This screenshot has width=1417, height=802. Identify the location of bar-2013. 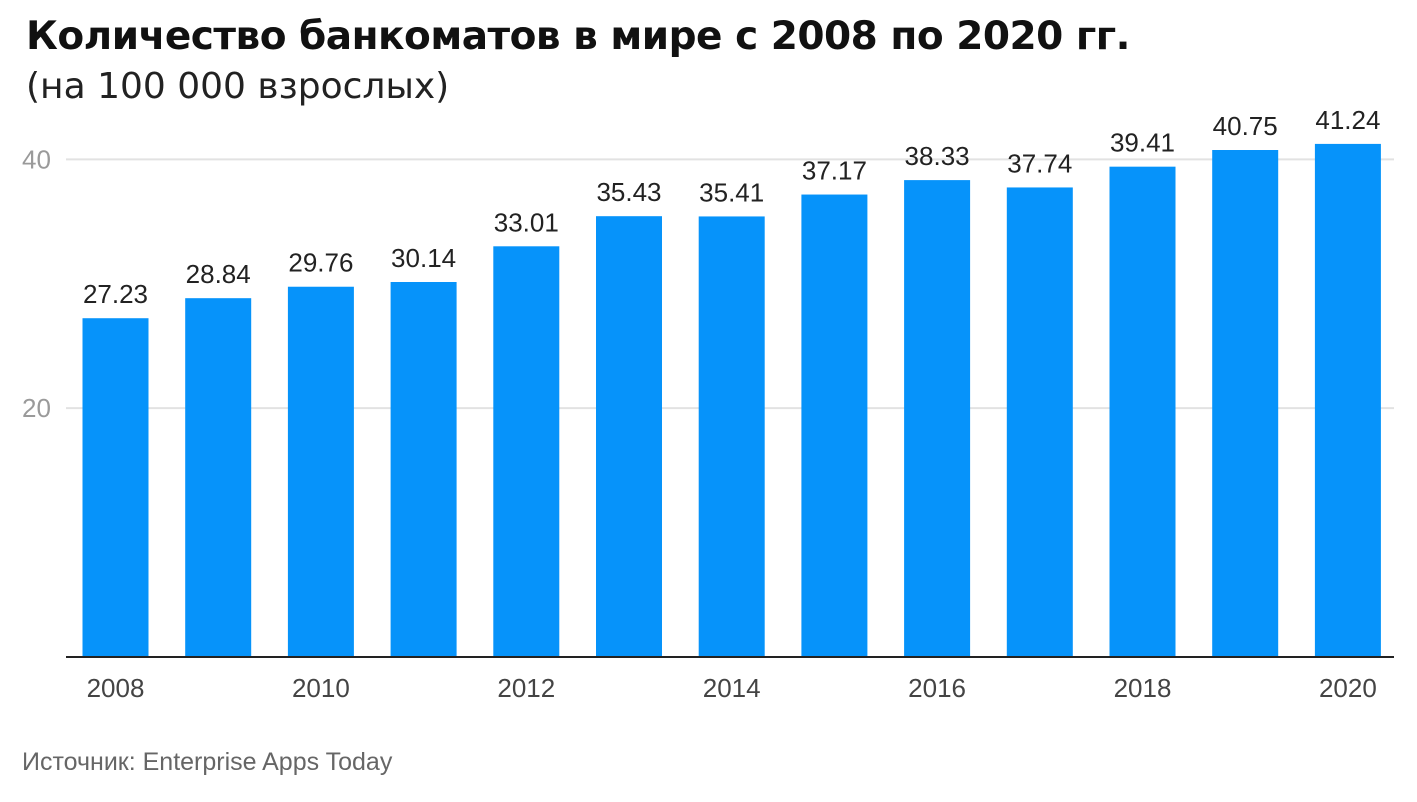
(629, 436).